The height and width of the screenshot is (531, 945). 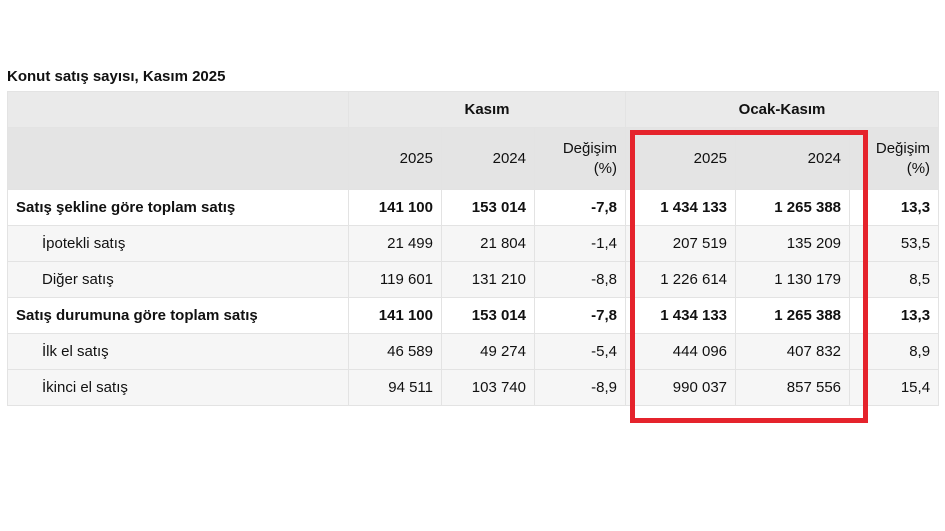 I want to click on cell-ocak-2025: 207 519, so click(x=681, y=243).